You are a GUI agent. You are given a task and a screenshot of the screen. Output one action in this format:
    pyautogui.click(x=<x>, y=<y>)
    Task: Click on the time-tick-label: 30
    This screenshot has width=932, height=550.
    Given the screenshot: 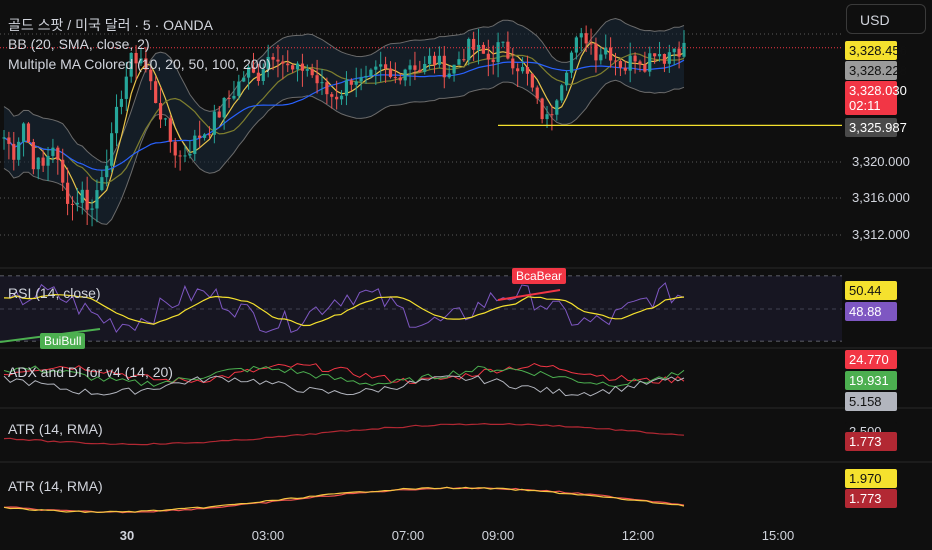 What is the action you would take?
    pyautogui.click(x=127, y=535)
    